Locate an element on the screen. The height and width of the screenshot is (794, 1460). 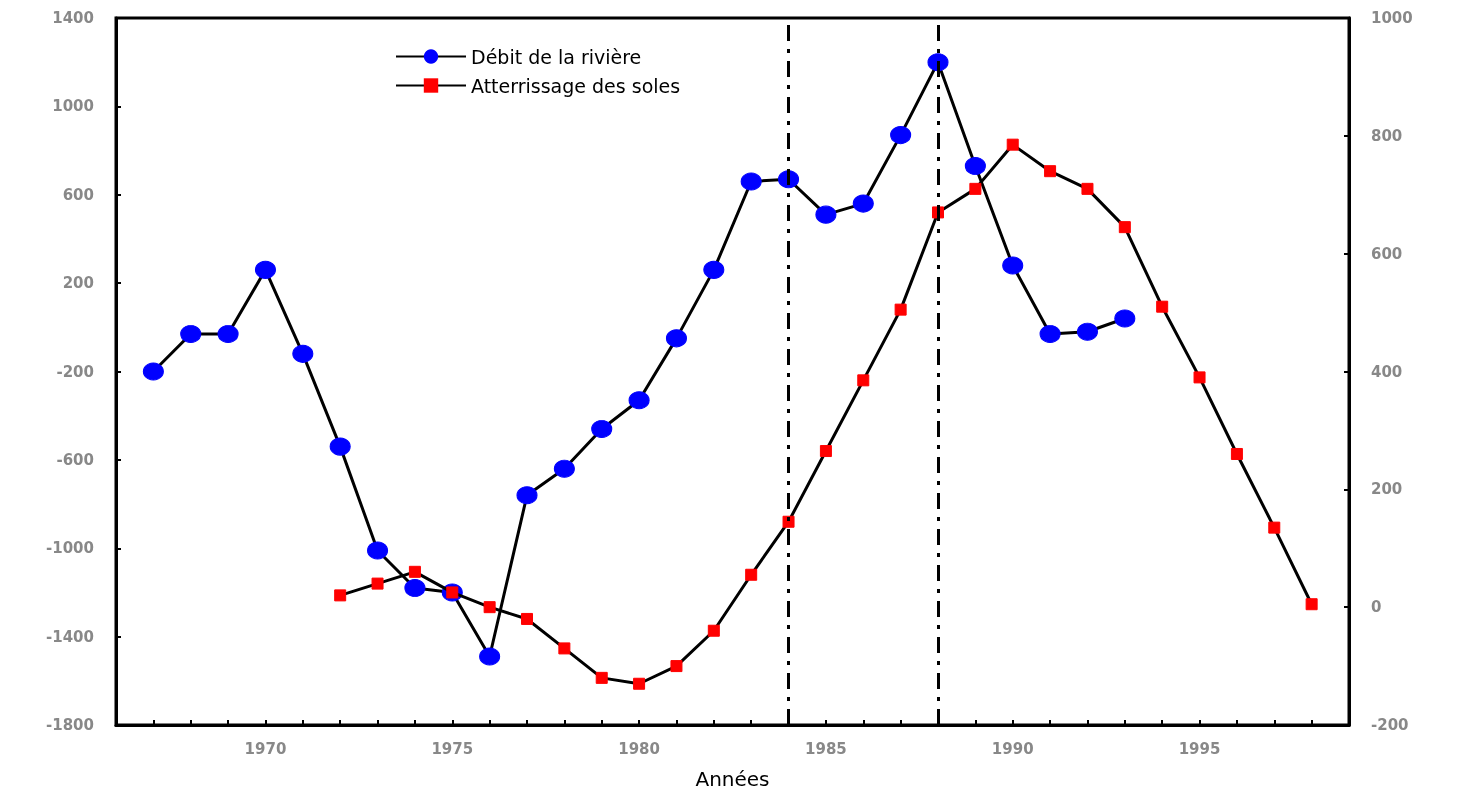
x-tick-label: 1990 is located at coordinates (1012, 748).